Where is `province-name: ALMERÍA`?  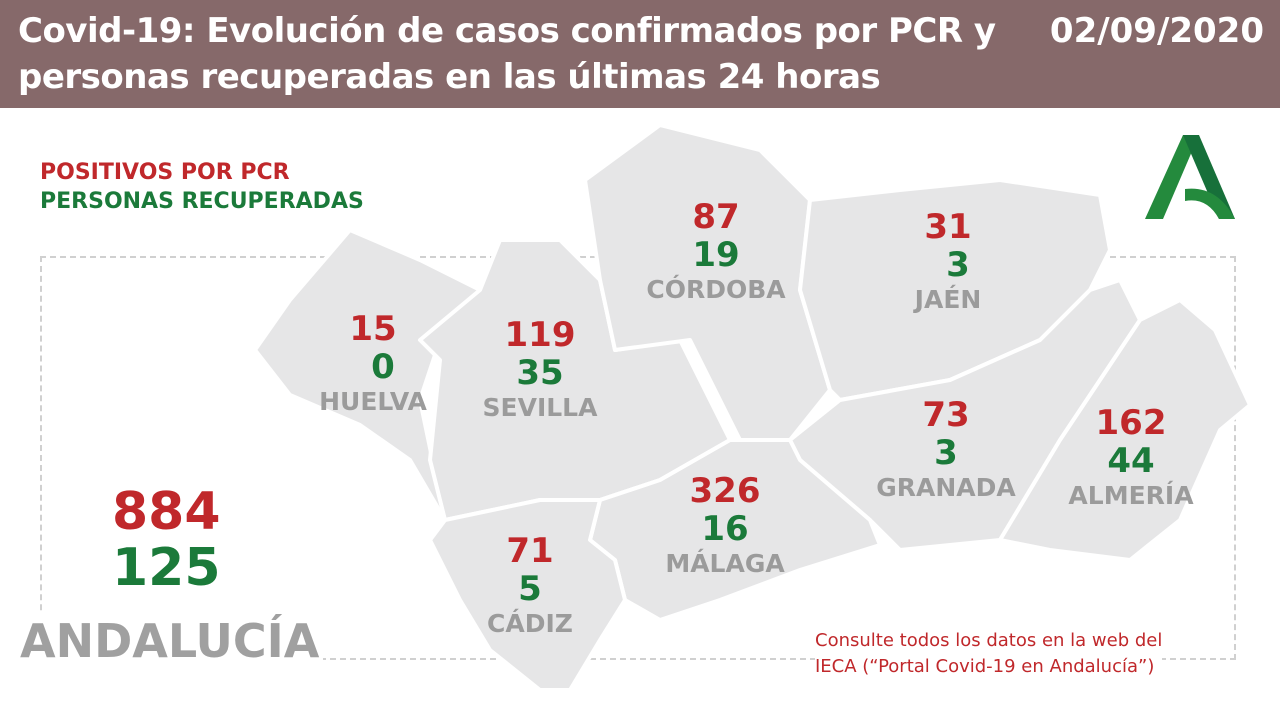 province-name: ALMERÍA is located at coordinates (1131, 495).